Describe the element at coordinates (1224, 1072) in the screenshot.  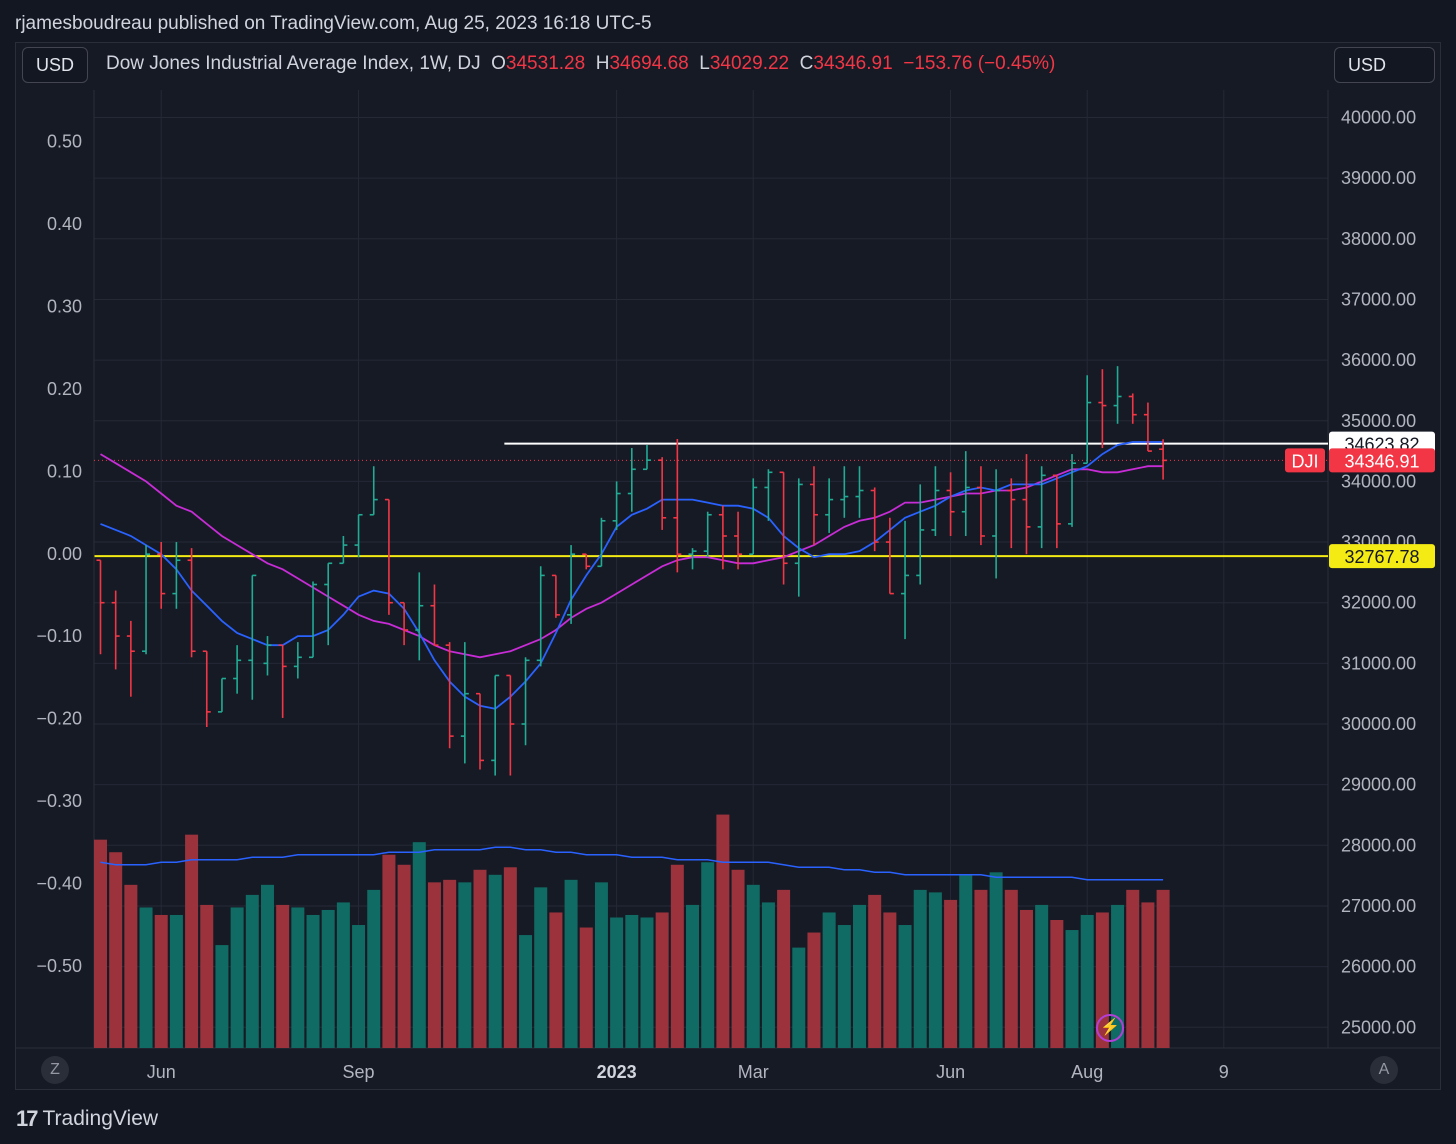
I see `time-axis-tick: 9` at that location.